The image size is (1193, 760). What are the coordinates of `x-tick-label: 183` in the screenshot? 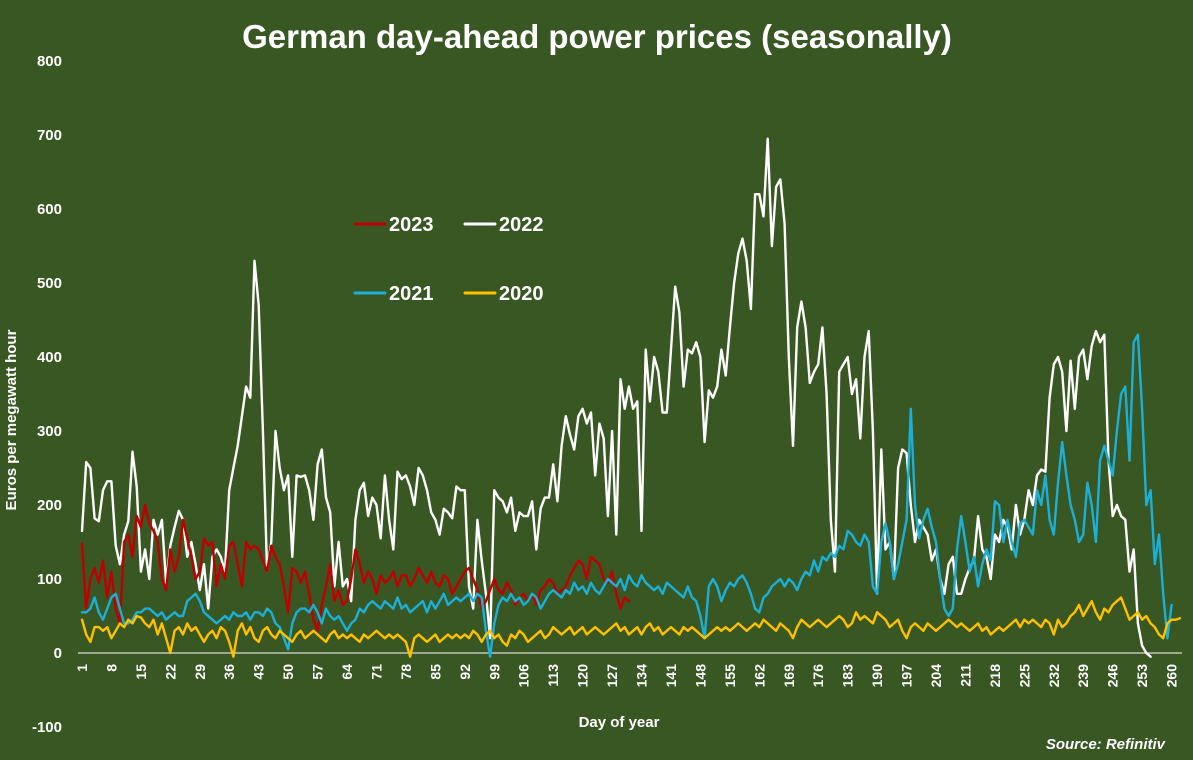 It's located at (848, 676).